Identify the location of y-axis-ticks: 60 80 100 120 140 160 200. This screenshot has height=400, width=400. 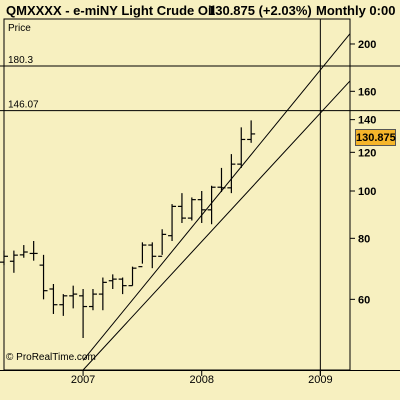
(363, 172).